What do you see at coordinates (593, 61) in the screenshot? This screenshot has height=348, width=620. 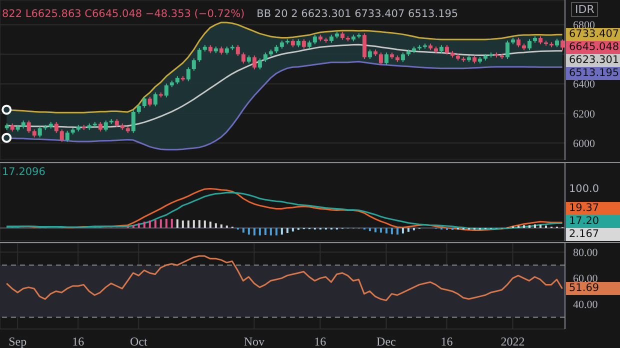 I see `text: 6623.301` at bounding box center [593, 61].